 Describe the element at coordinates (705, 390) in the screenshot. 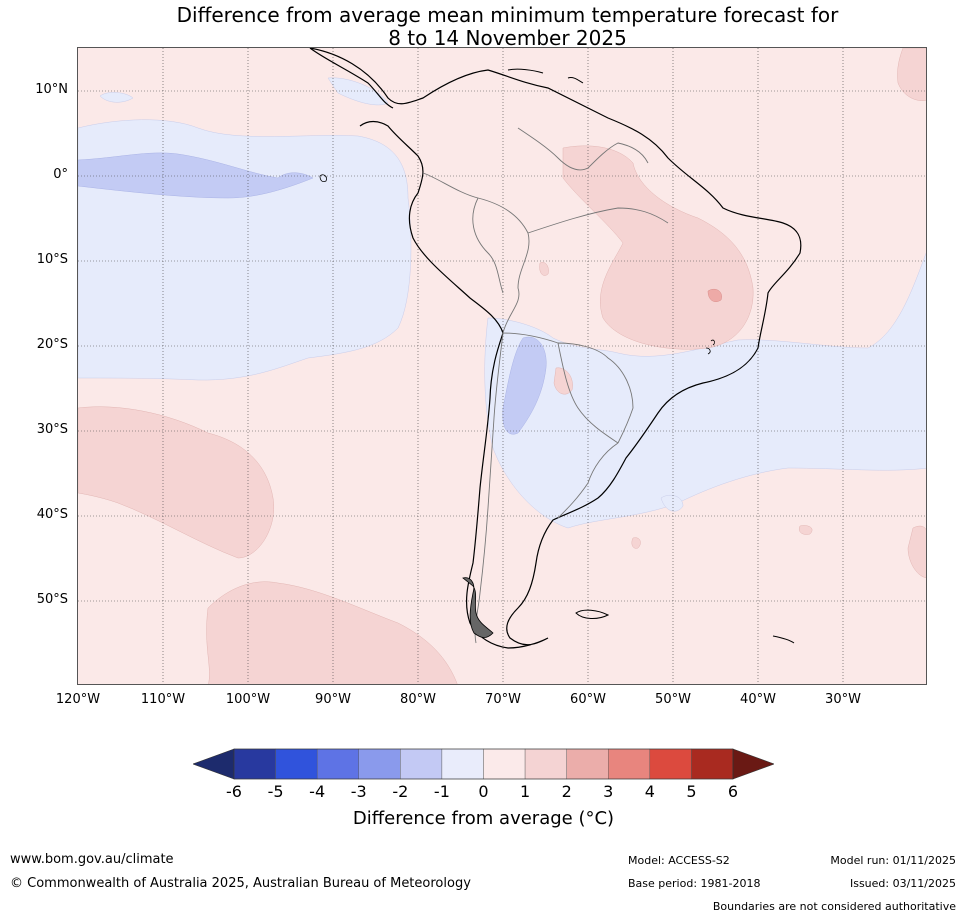

I see `cool-region-south-america` at that location.